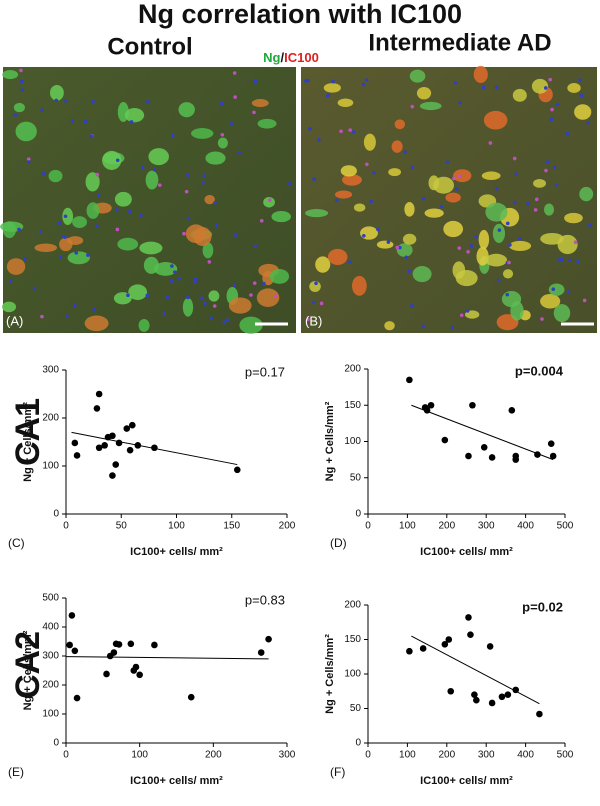 This screenshot has width=600, height=806. I want to click on y-tick-label: 150, so click(352, 639).